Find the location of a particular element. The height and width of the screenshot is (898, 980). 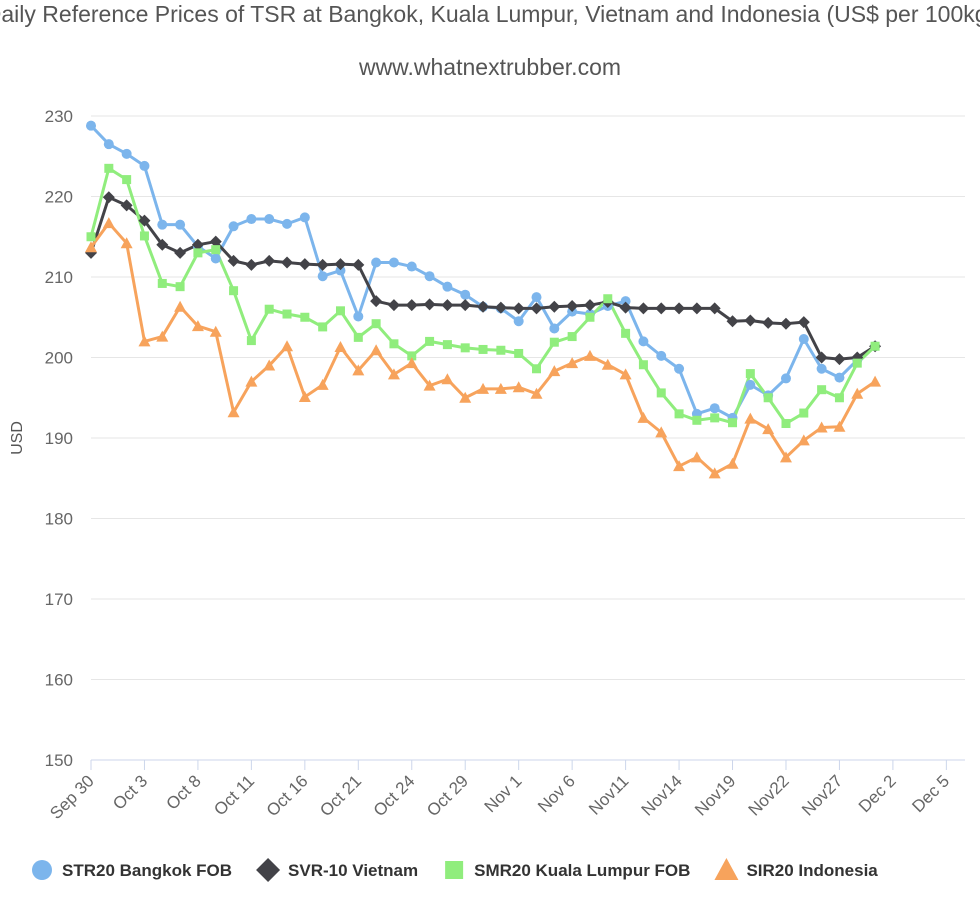

y-tick-label: 180 is located at coordinates (59, 519).